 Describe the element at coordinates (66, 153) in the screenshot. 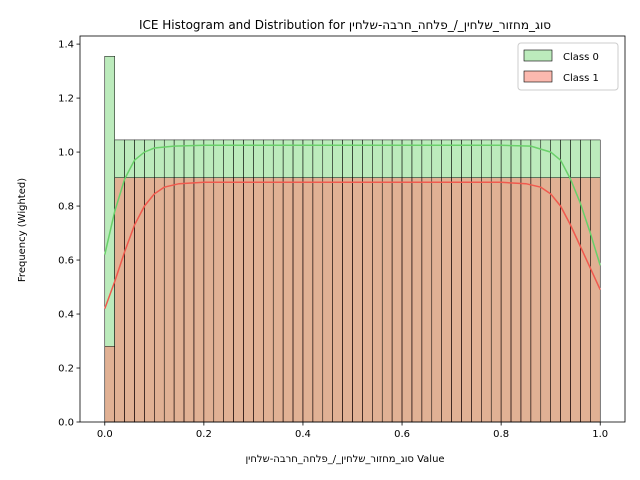

I see `y-tick-label: 1.0` at that location.